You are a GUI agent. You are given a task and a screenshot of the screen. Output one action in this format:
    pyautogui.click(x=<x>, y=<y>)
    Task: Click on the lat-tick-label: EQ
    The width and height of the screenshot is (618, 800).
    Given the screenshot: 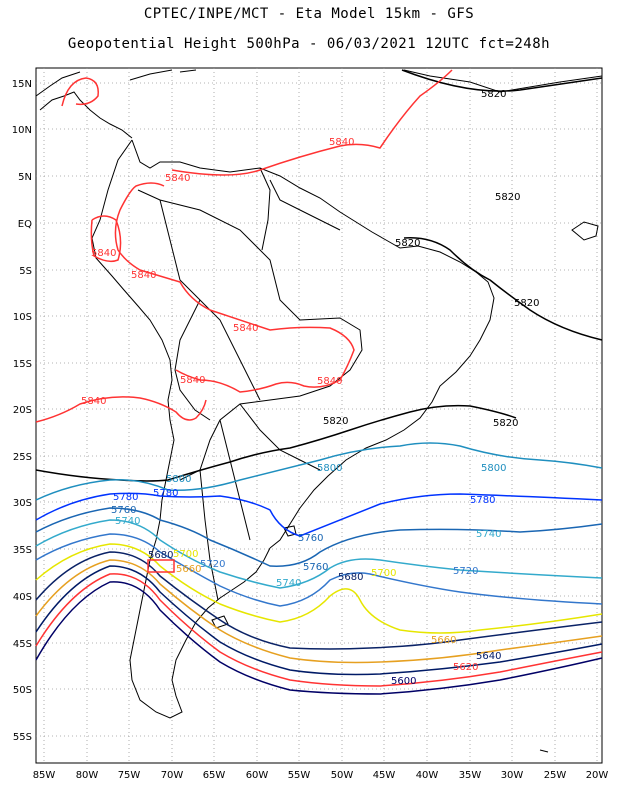 What is the action you would take?
    pyautogui.click(x=25, y=224)
    